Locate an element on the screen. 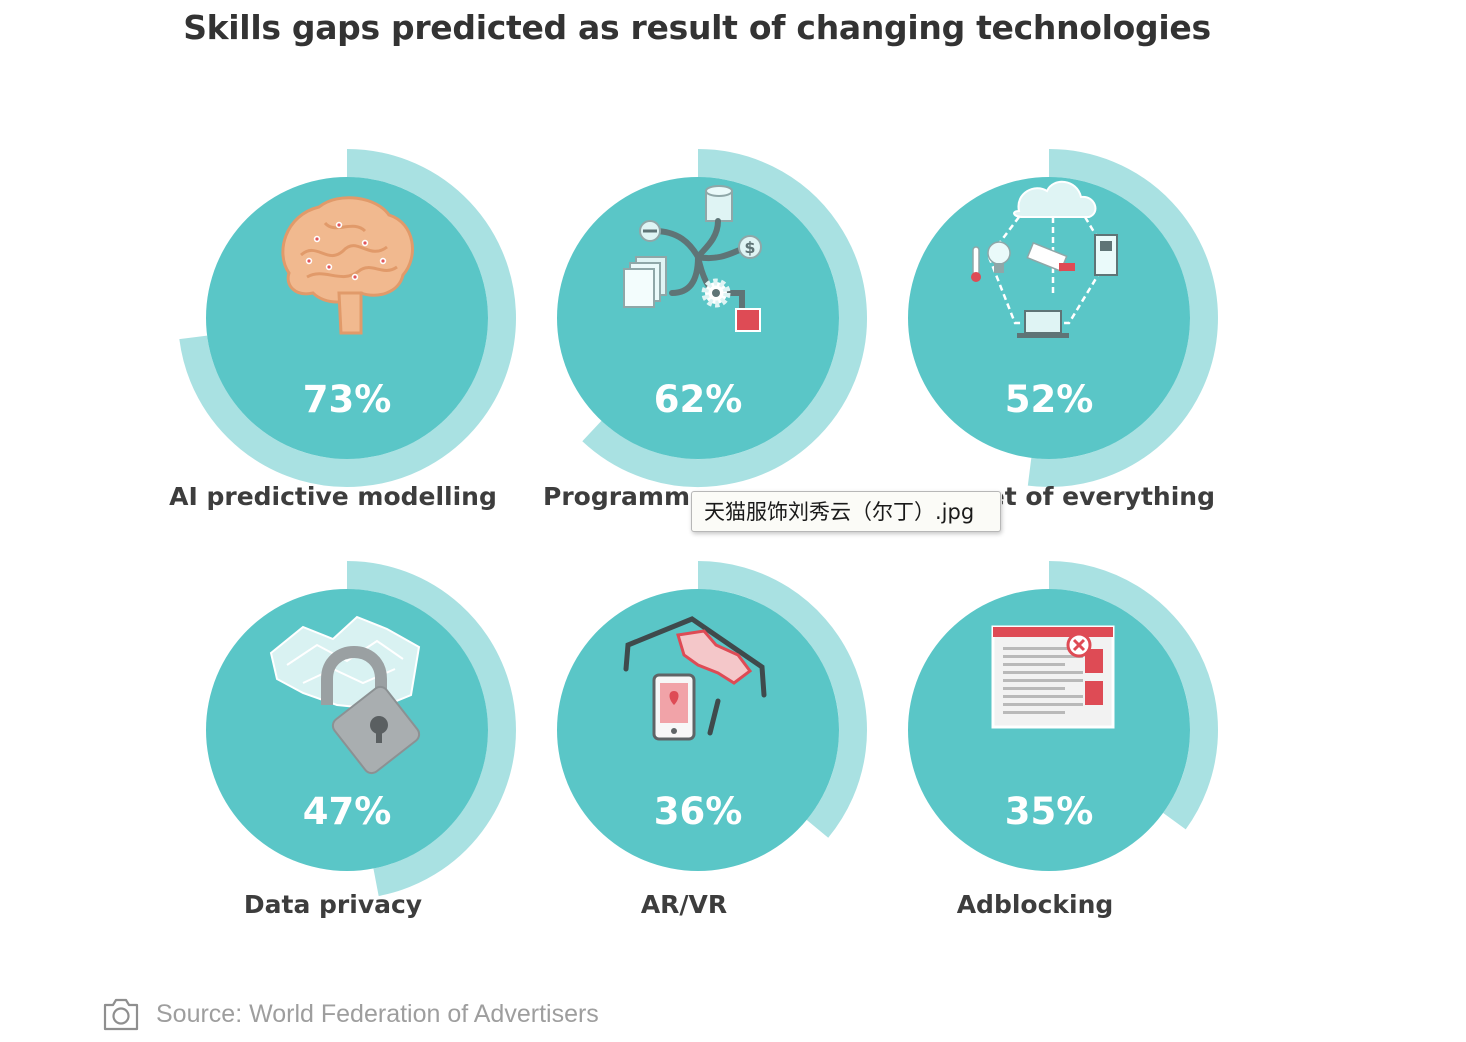  radial-item: 36% AR/VR is located at coordinates (712, 740).